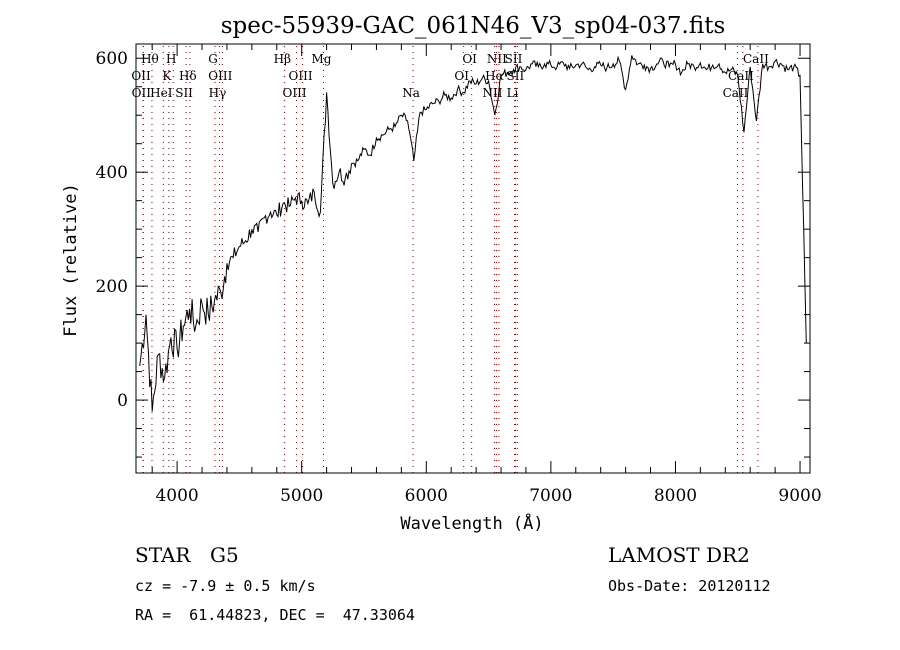  Describe the element at coordinates (218, 93) in the screenshot. I see `line-label: Hγ` at that location.